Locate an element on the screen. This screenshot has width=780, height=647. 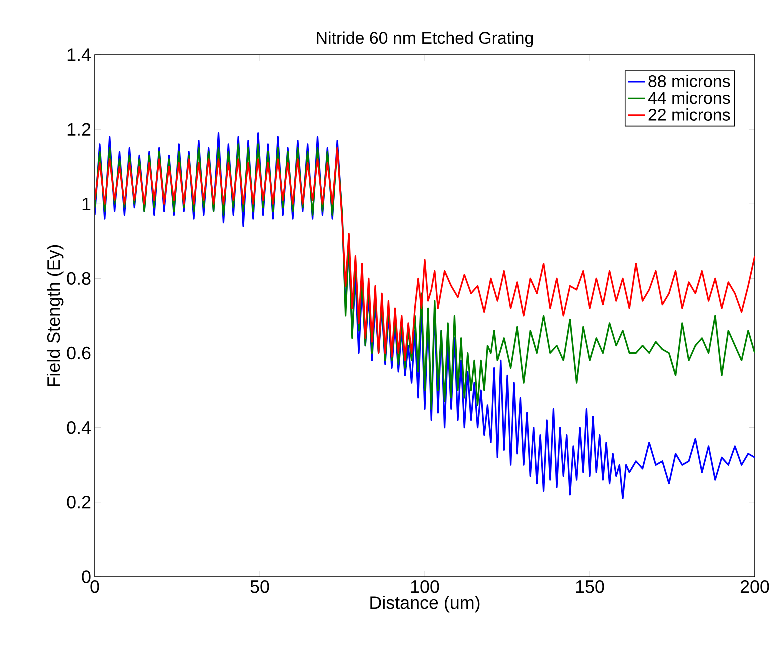
legend-label: 44 microns is located at coordinates (689, 98).